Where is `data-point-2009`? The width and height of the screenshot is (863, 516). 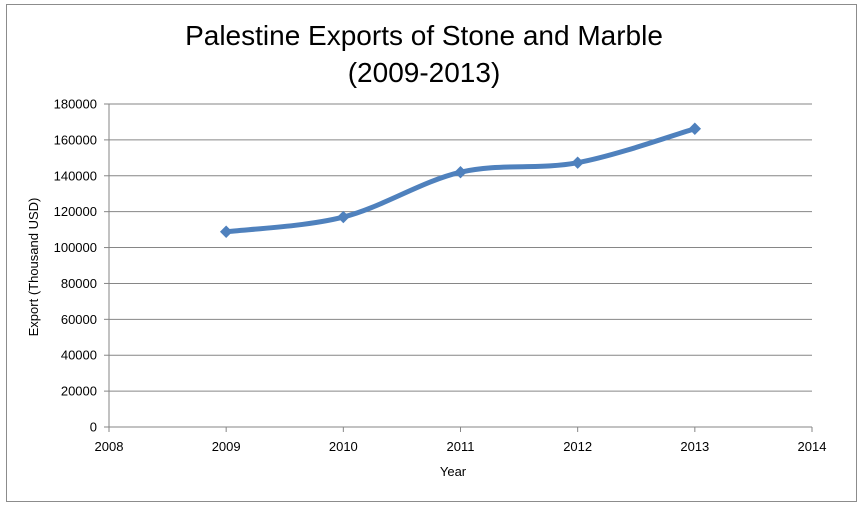
data-point-2009 is located at coordinates (226, 231).